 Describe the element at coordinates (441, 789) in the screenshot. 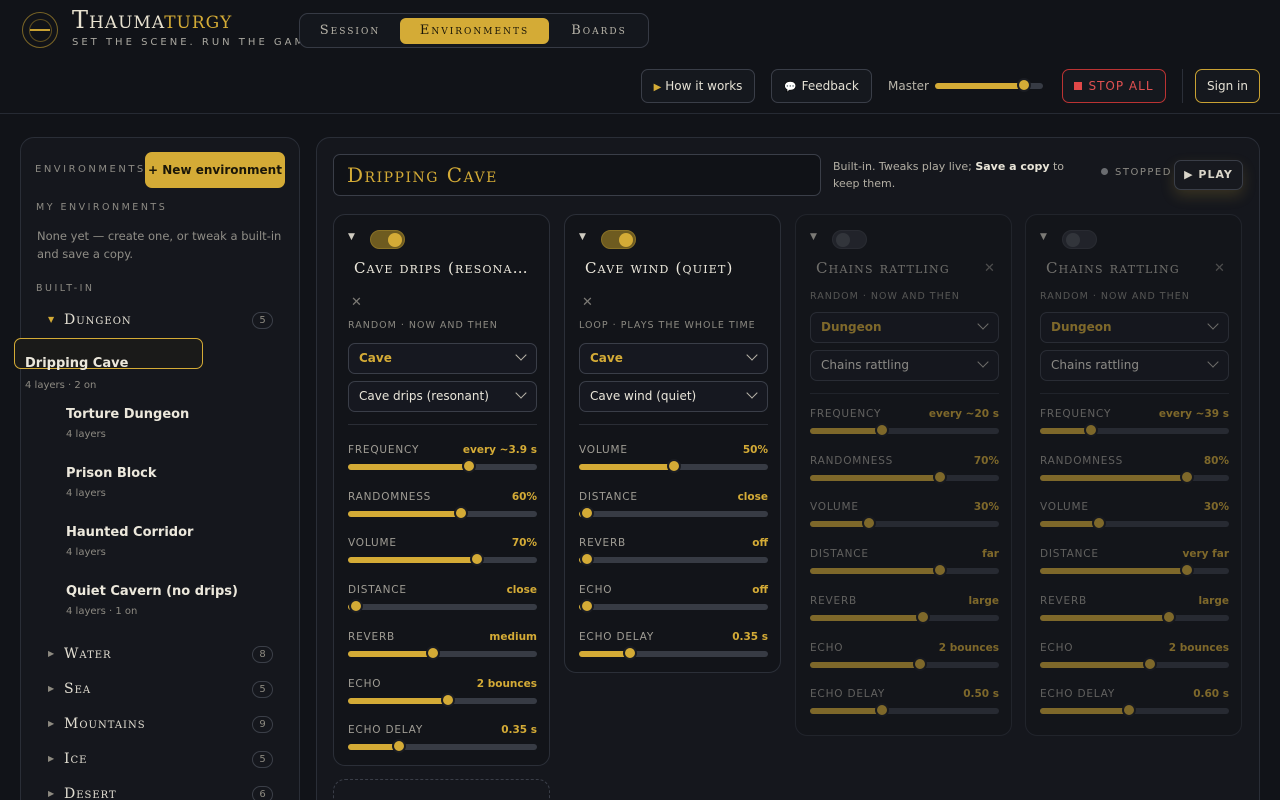

I see `add-layer-card` at that location.